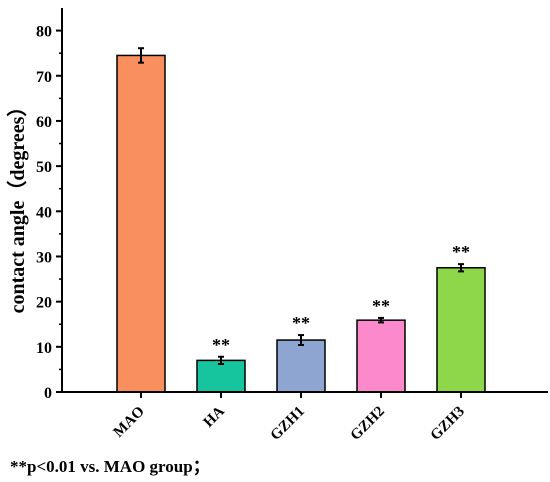 The image size is (550, 482). I want to click on bar-gzh3, so click(461, 330).